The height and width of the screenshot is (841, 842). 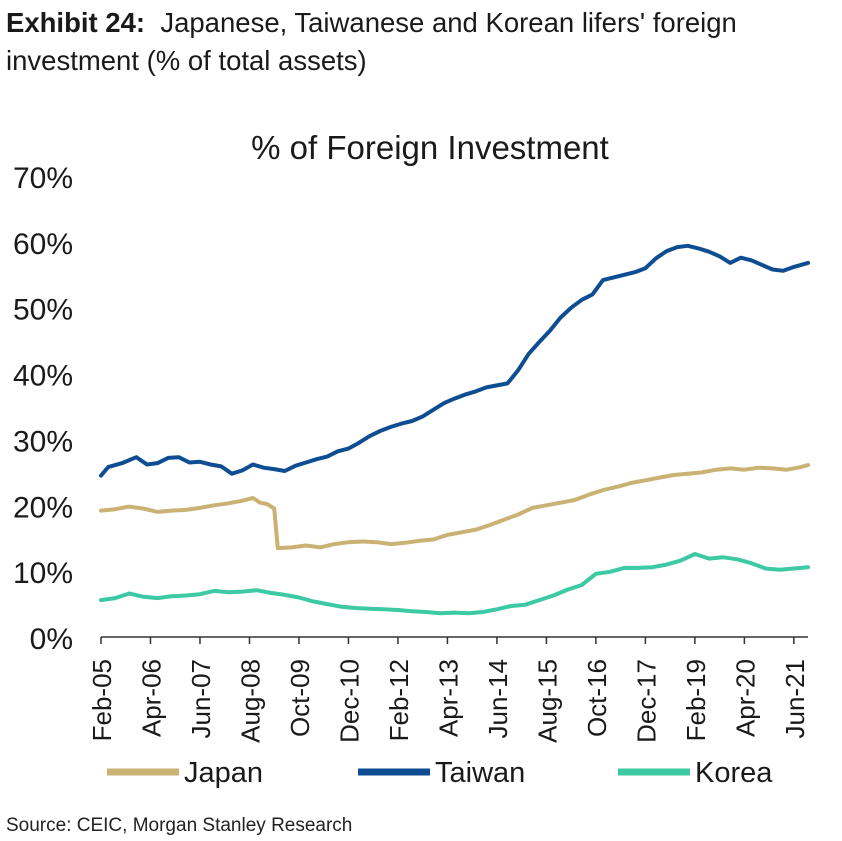 What do you see at coordinates (43, 178) in the screenshot?
I see `y-tick-label: 70%` at bounding box center [43, 178].